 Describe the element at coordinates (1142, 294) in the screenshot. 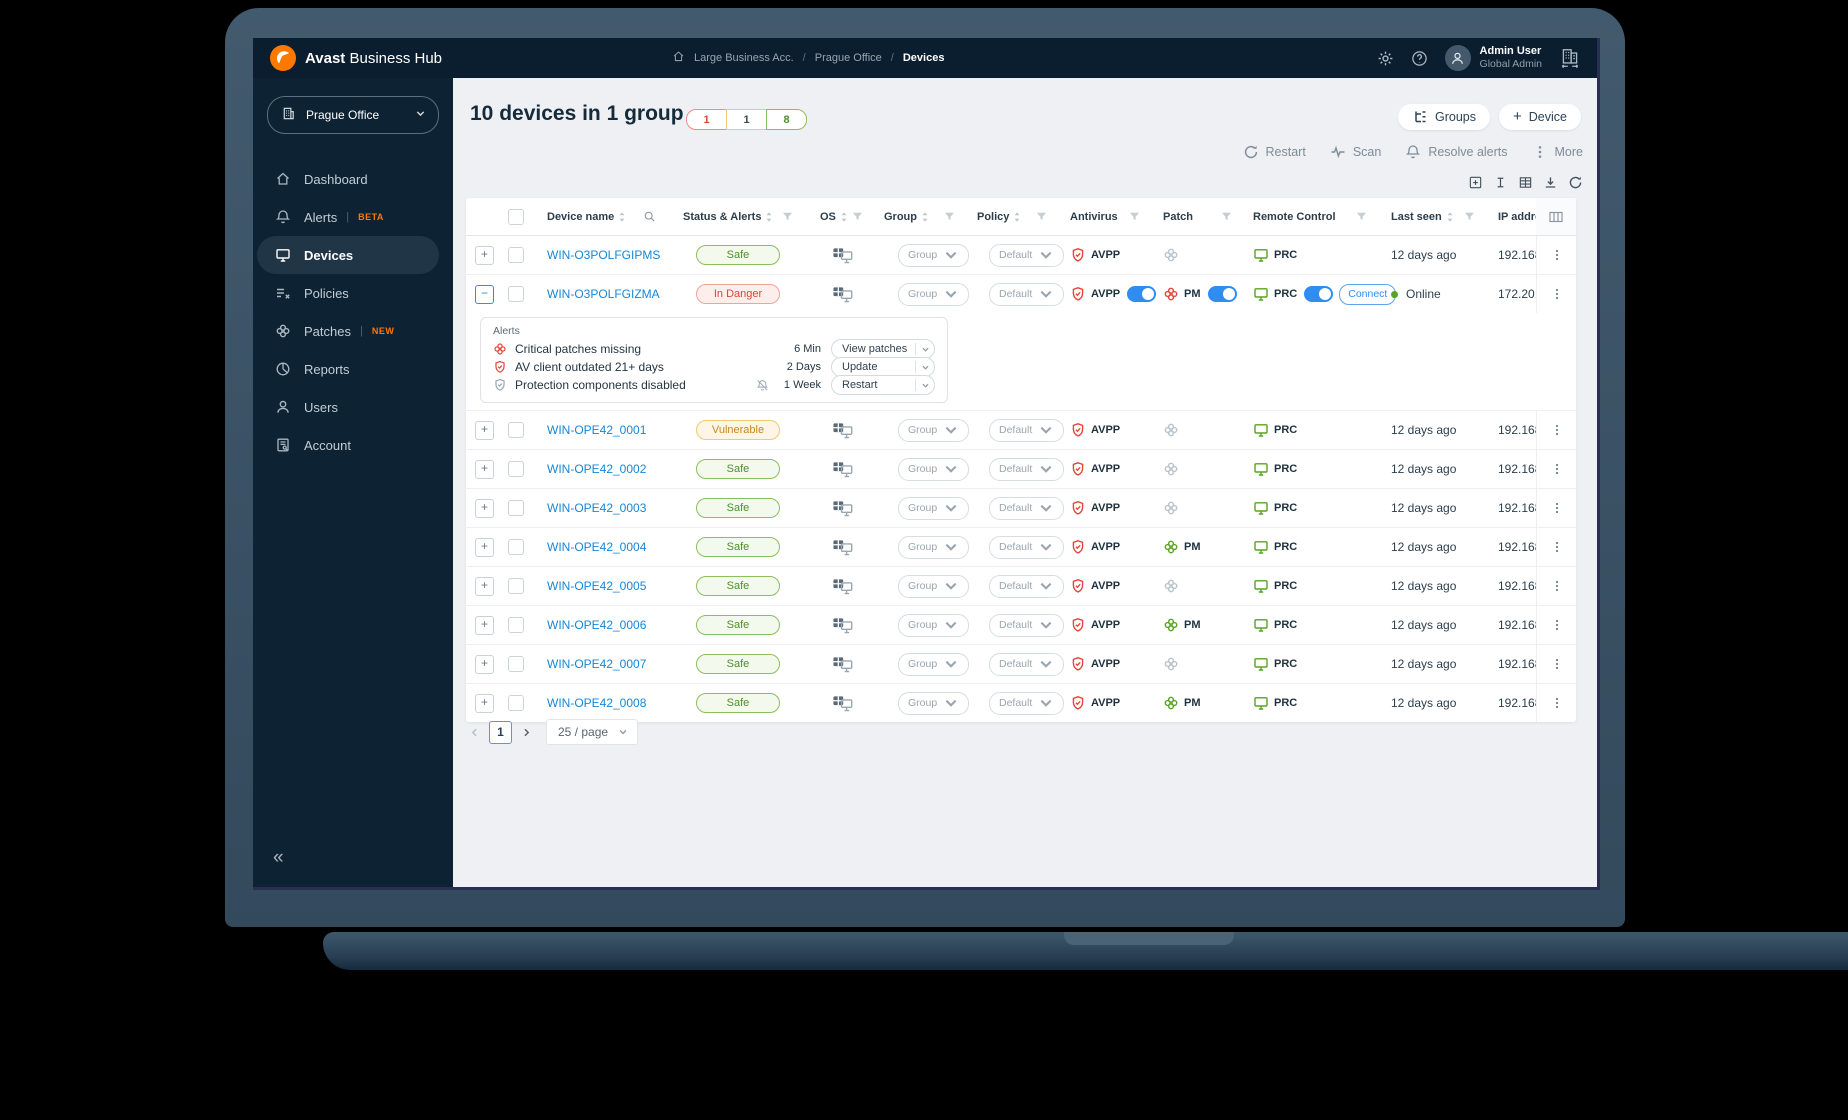

I see `antivirus-toggle` at that location.